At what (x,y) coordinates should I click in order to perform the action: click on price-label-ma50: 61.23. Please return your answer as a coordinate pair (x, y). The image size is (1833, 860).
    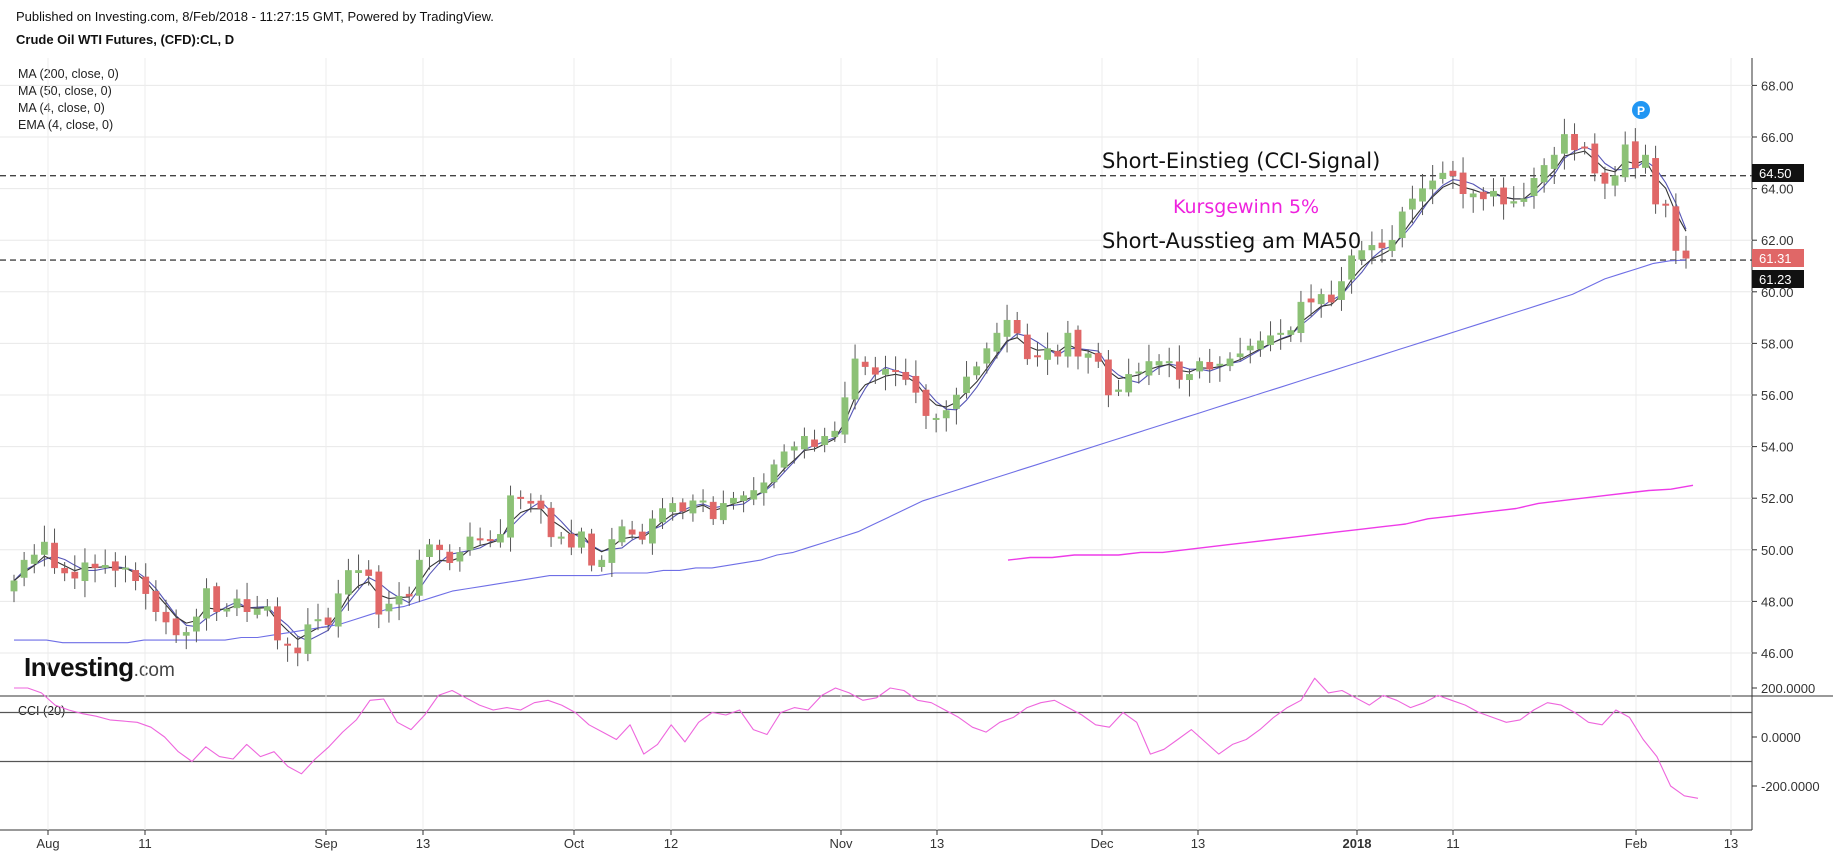
    Looking at the image, I should click on (1778, 279).